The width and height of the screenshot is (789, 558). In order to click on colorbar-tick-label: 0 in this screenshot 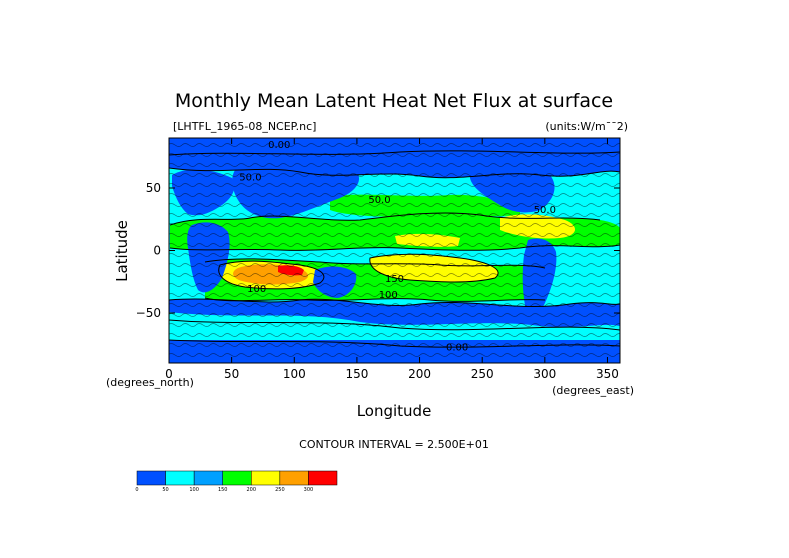, I will do `click(136, 490)`.